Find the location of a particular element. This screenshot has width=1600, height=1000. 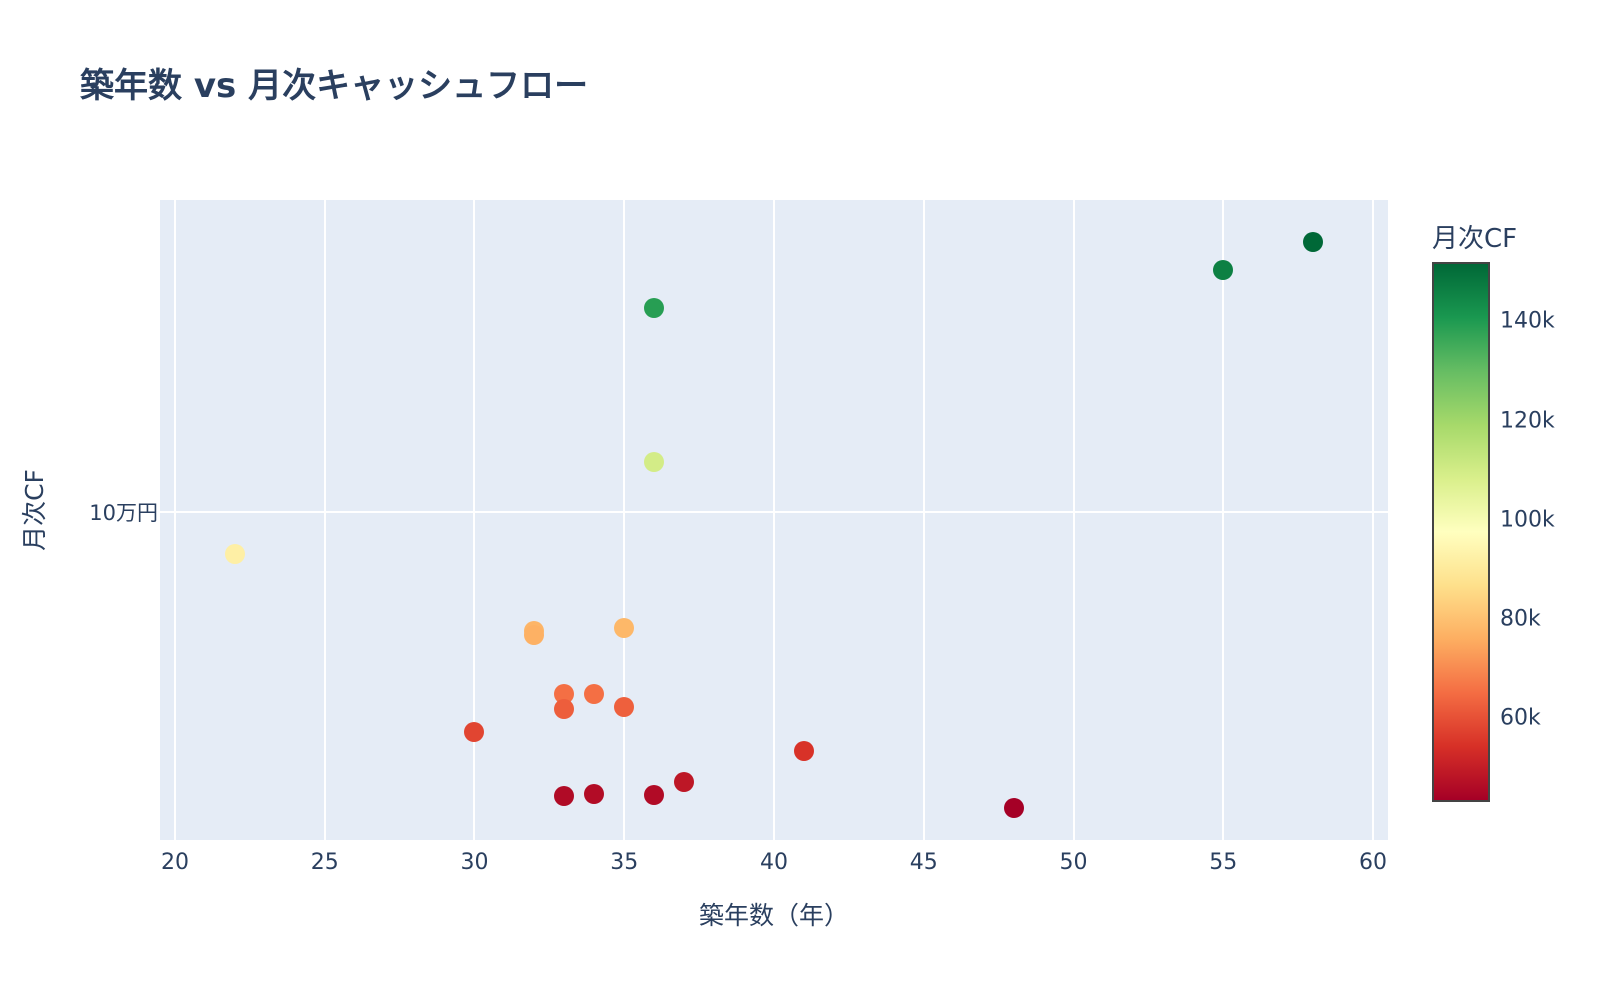

y-axis-label: 月次CF is located at coordinates (34, 510).